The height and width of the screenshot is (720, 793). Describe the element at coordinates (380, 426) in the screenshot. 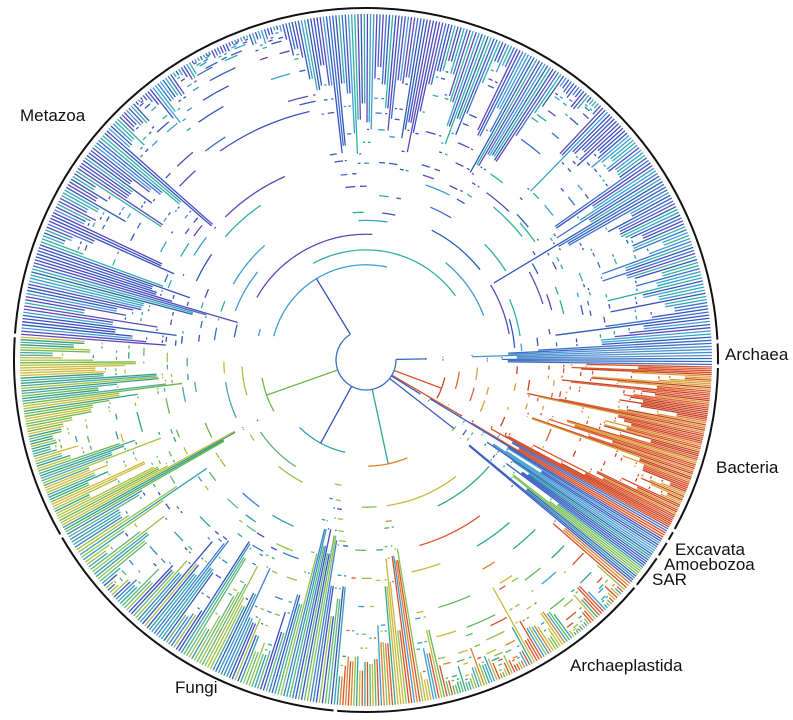

I see `clade-stem-archaeplastida` at that location.